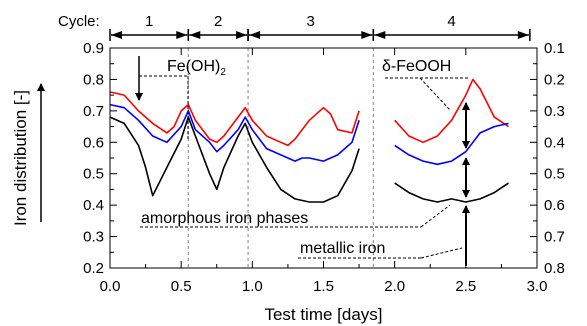 This screenshot has height=326, width=587. Describe the element at coordinates (441, 253) in the screenshot. I see `metallic-dashed-diagonal` at that location.